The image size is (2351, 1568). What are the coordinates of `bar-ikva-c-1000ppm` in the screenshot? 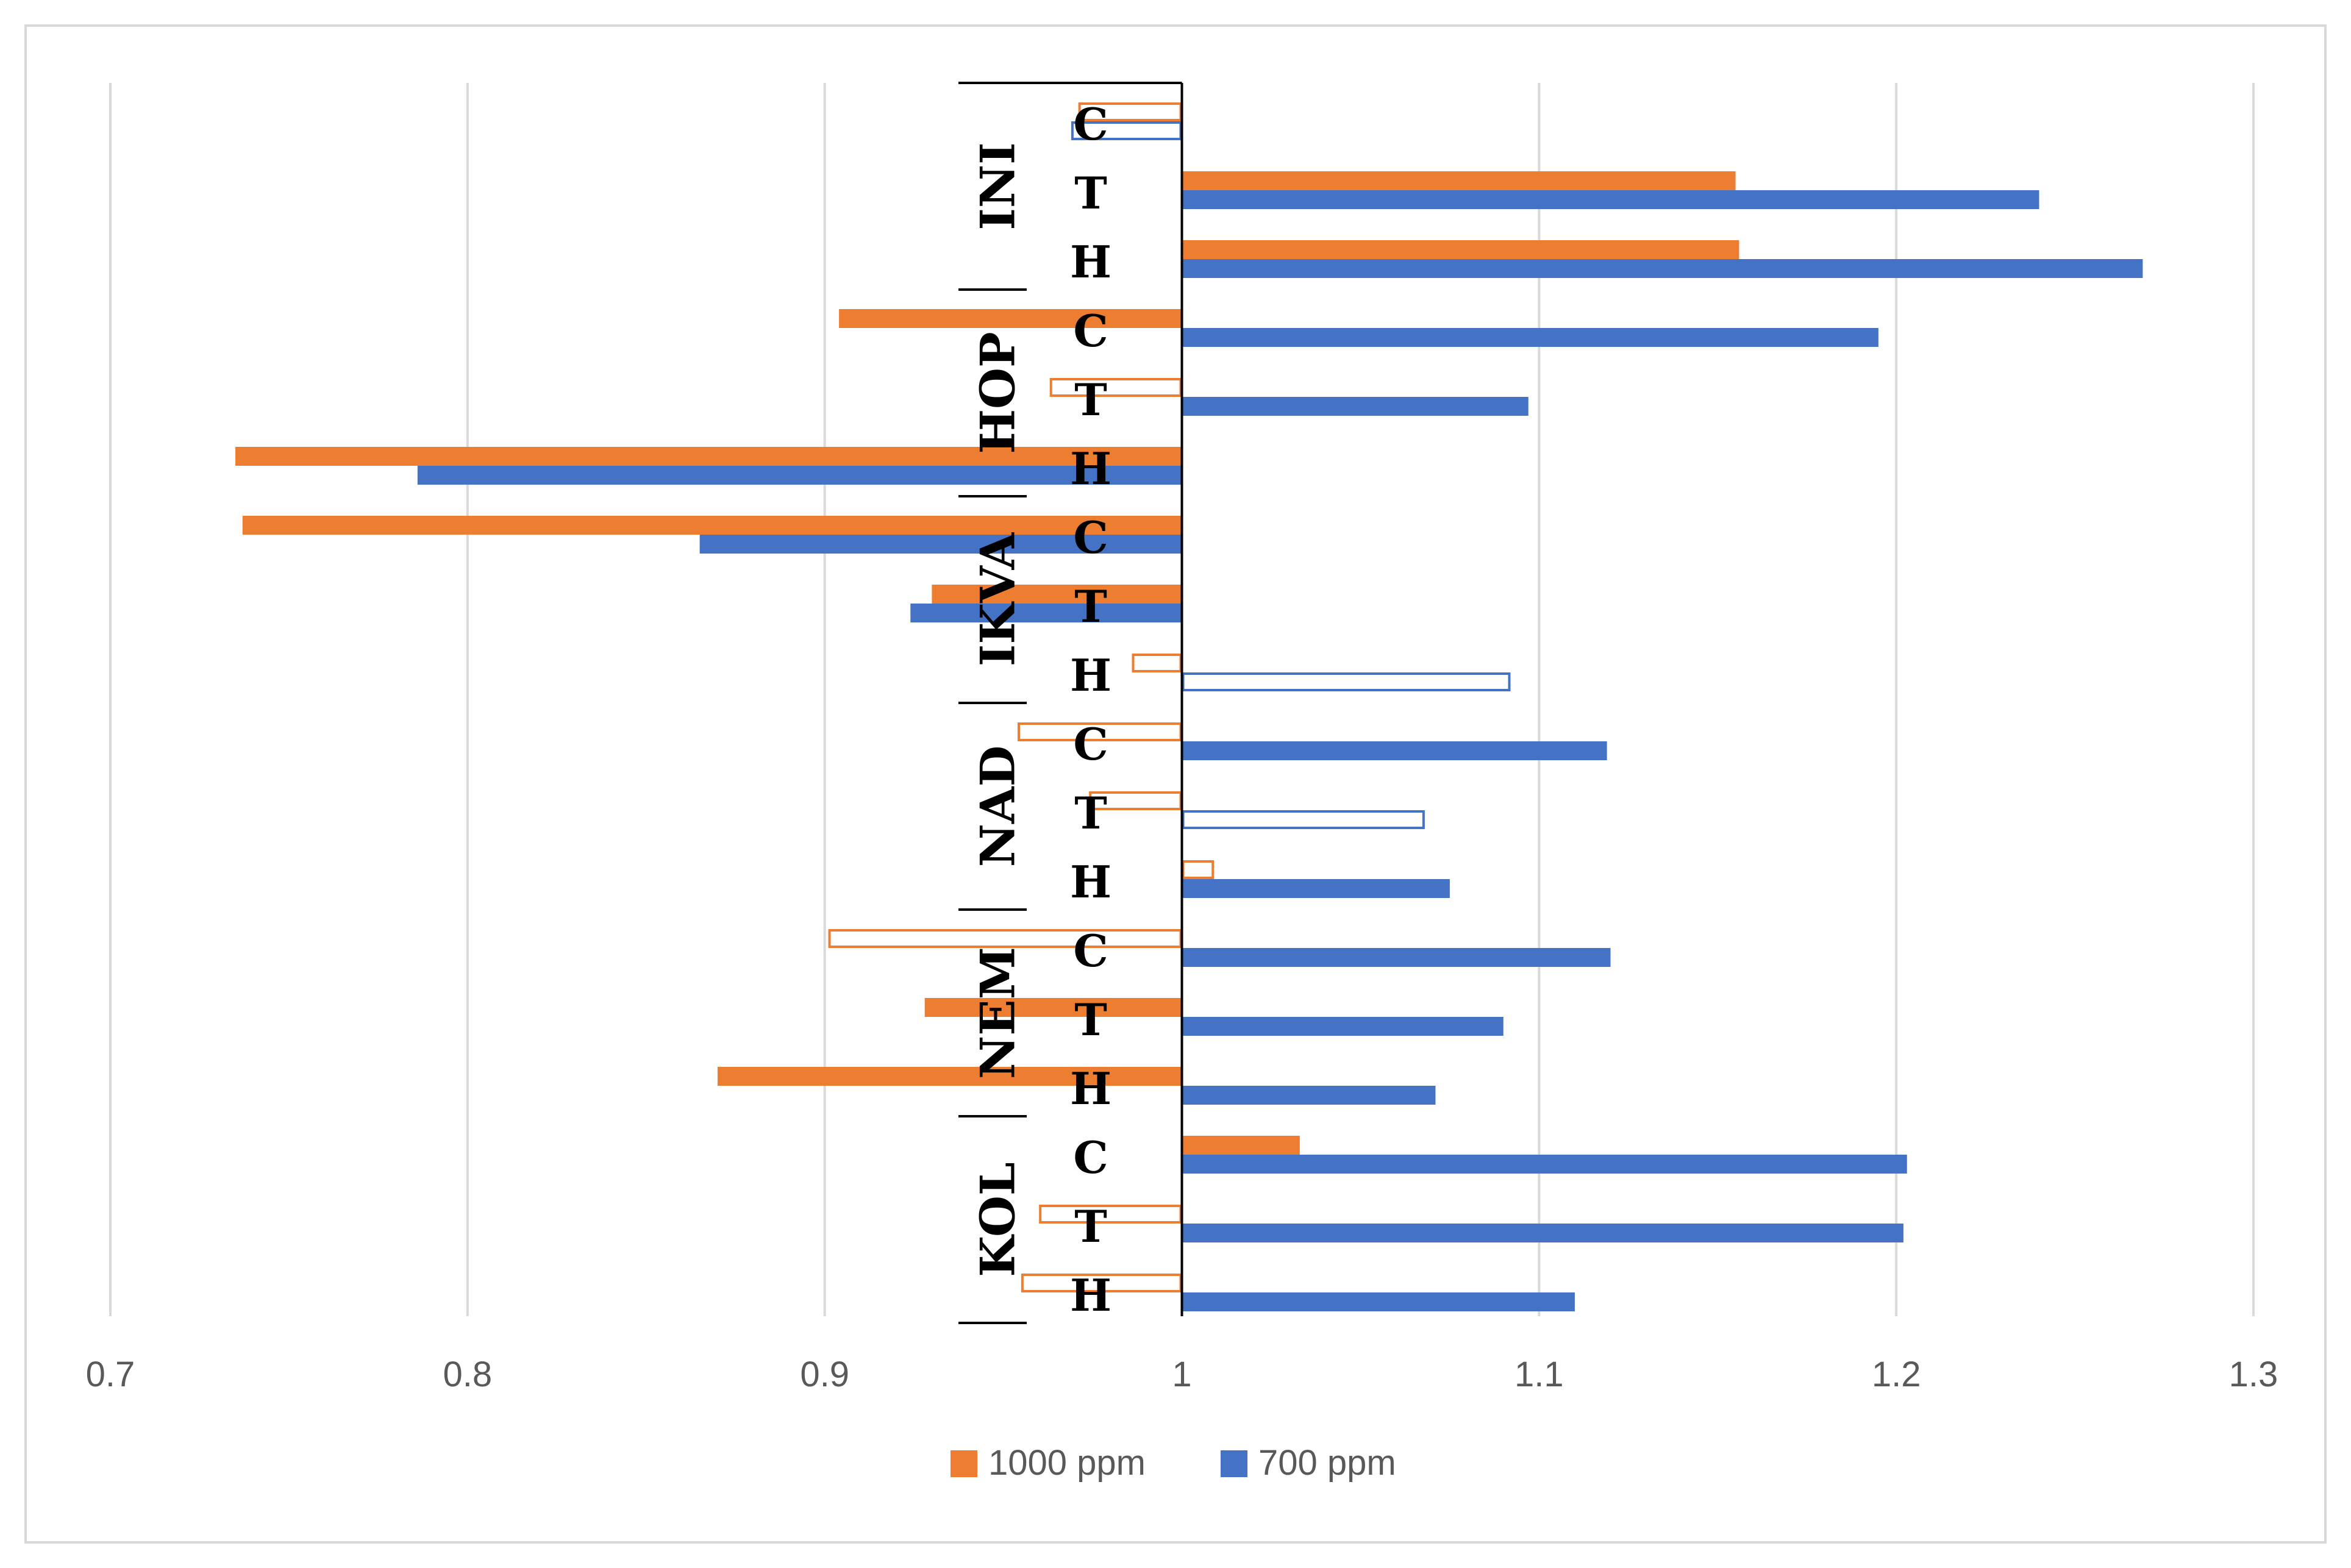 It's located at (712, 525).